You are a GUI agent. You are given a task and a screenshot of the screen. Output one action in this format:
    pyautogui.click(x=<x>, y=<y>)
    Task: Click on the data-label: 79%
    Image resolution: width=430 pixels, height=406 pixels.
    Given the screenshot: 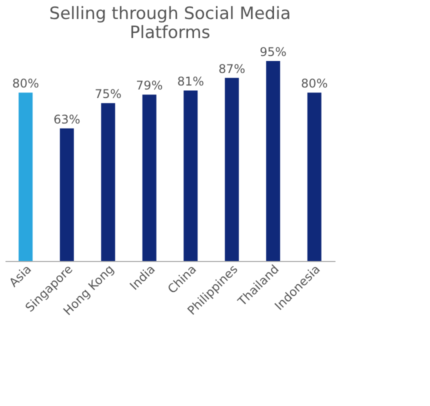 What is the action you would take?
    pyautogui.click(x=149, y=85)
    